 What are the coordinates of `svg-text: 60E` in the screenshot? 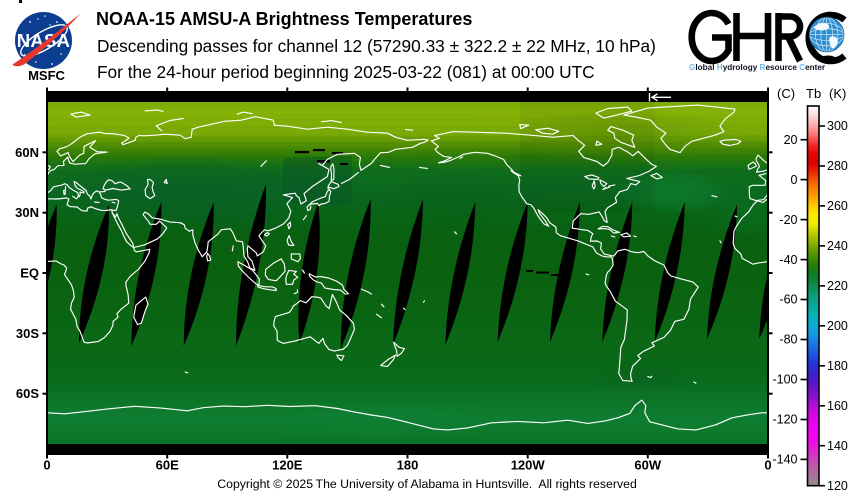 It's located at (167, 465).